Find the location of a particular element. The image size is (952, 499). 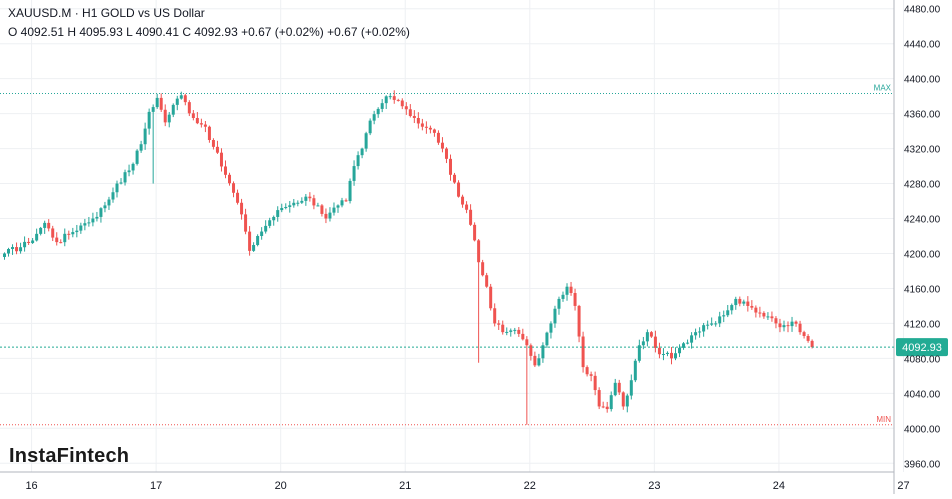

y-tick-label: 4200.00 is located at coordinates (922, 254).